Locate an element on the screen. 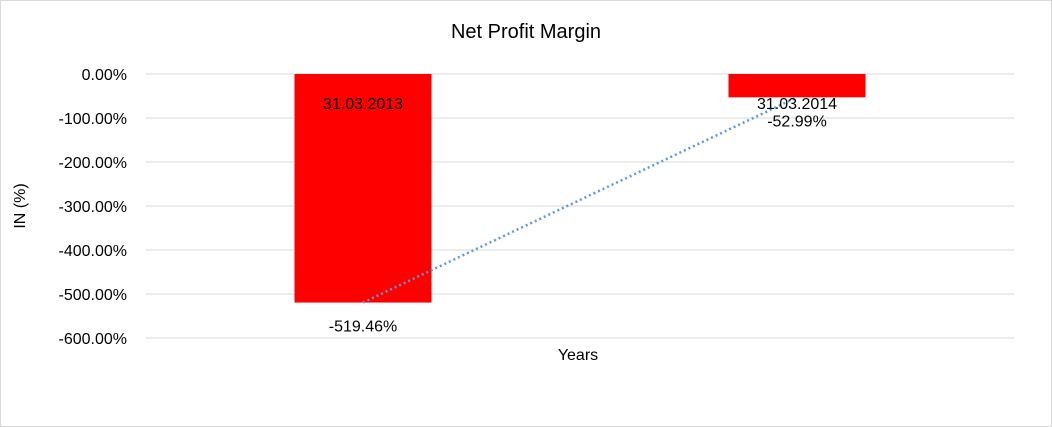  category-label: 31.03.2013 is located at coordinates (363, 104).